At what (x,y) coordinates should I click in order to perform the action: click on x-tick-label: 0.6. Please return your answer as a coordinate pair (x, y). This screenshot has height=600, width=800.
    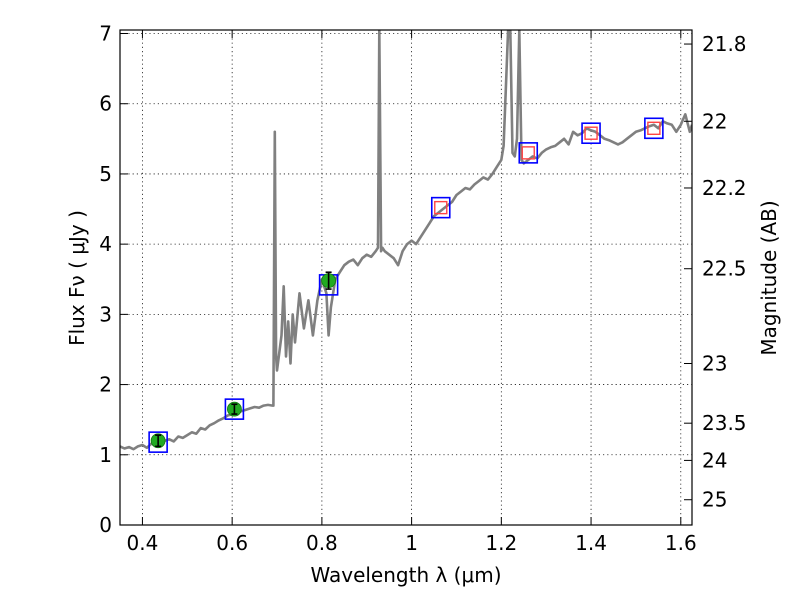
    Looking at the image, I should click on (232, 543).